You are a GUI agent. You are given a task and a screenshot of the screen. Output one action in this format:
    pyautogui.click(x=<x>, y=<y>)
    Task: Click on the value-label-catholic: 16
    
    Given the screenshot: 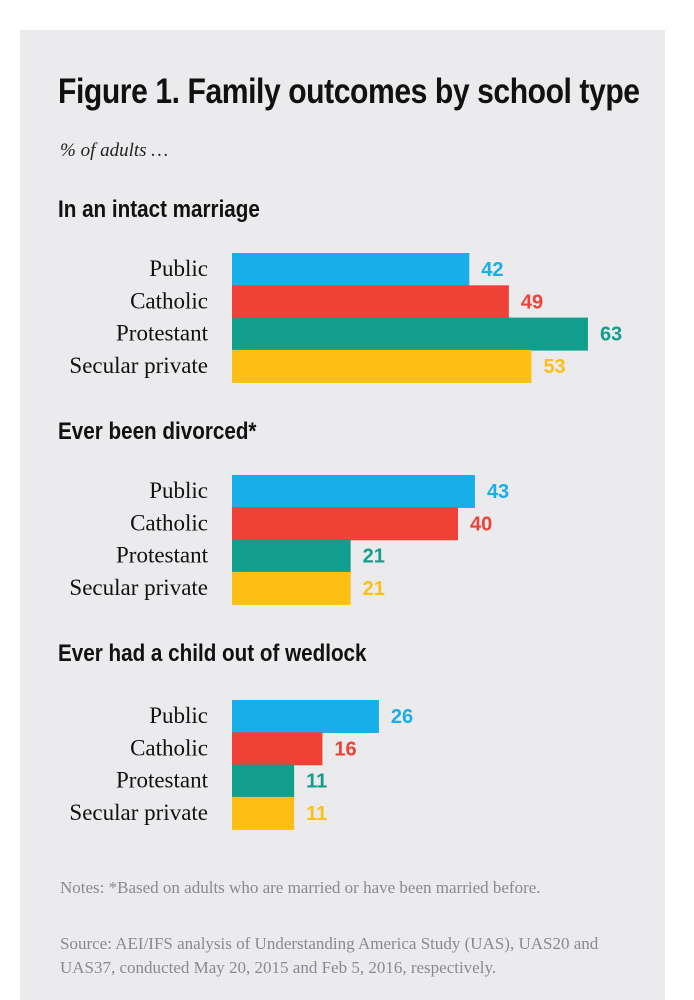 What is the action you would take?
    pyautogui.click(x=345, y=749)
    